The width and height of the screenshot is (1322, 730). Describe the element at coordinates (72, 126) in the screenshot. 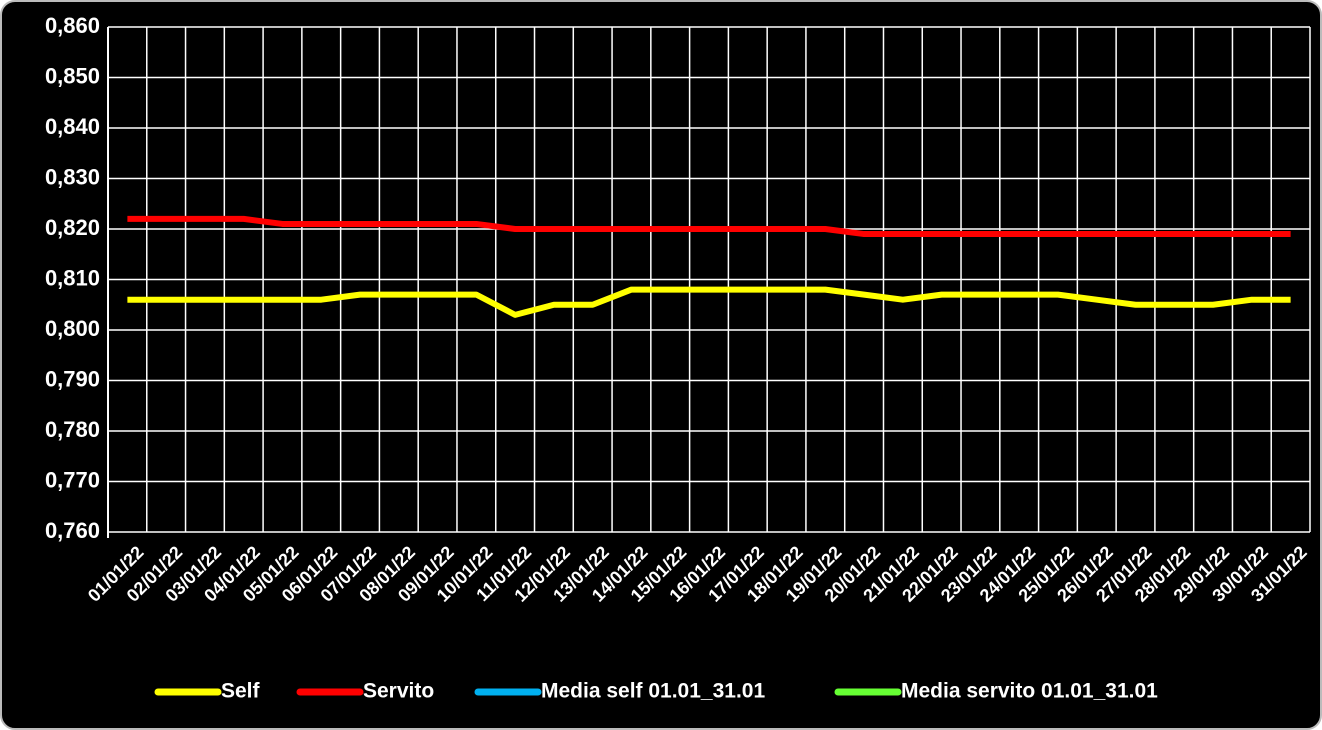

I see `y-tick-label: 0,840` at that location.